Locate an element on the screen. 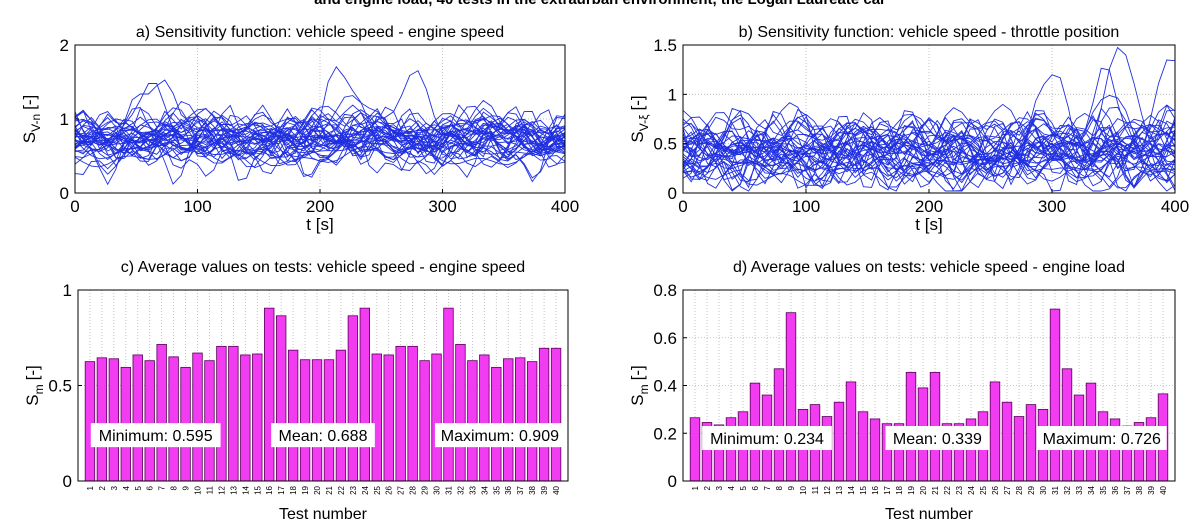  series-group is located at coordinates (320, 125).